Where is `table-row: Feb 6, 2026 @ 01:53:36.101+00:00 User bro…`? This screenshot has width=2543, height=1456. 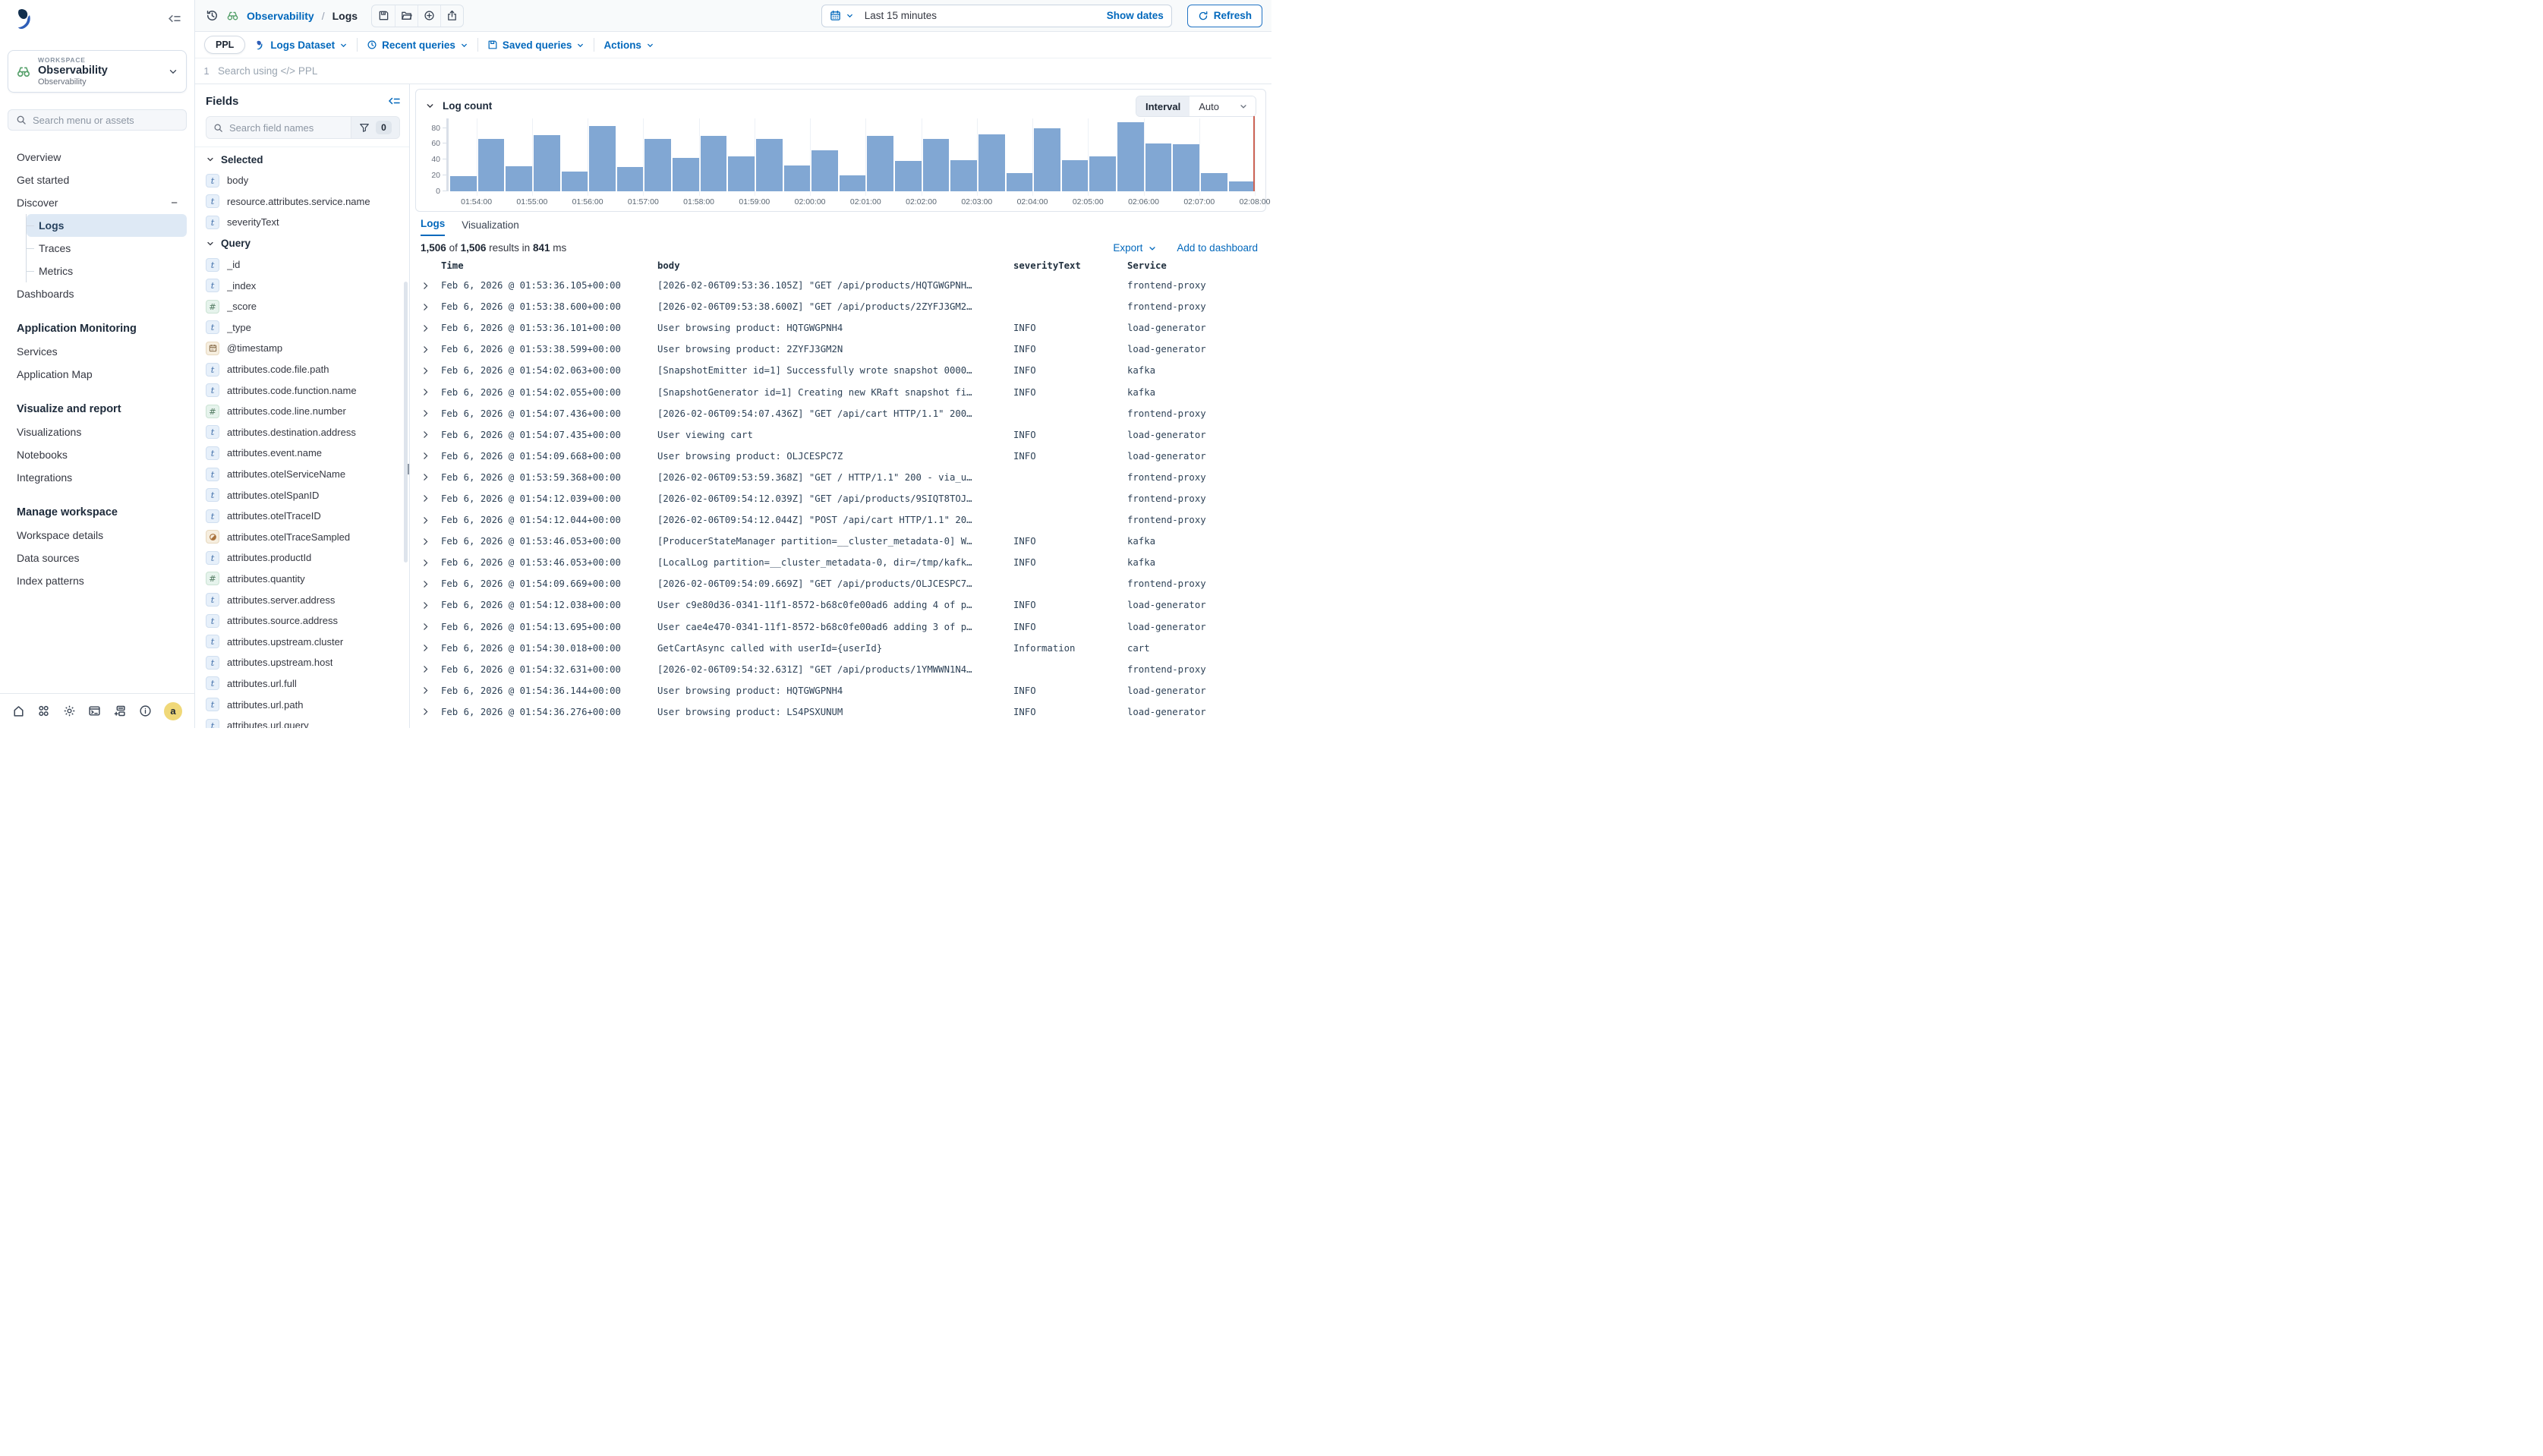
table-row: Feb 6, 2026 @ 01:53:36.101+00:00 User bro… is located at coordinates (841, 328).